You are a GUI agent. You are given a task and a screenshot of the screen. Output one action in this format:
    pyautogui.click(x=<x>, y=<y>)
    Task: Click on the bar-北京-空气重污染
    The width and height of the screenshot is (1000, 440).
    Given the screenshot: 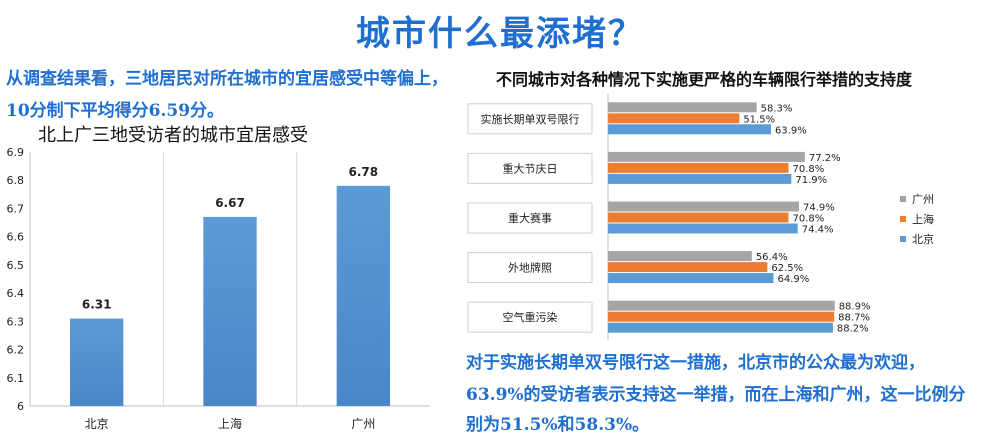 What is the action you would take?
    pyautogui.click(x=720, y=327)
    